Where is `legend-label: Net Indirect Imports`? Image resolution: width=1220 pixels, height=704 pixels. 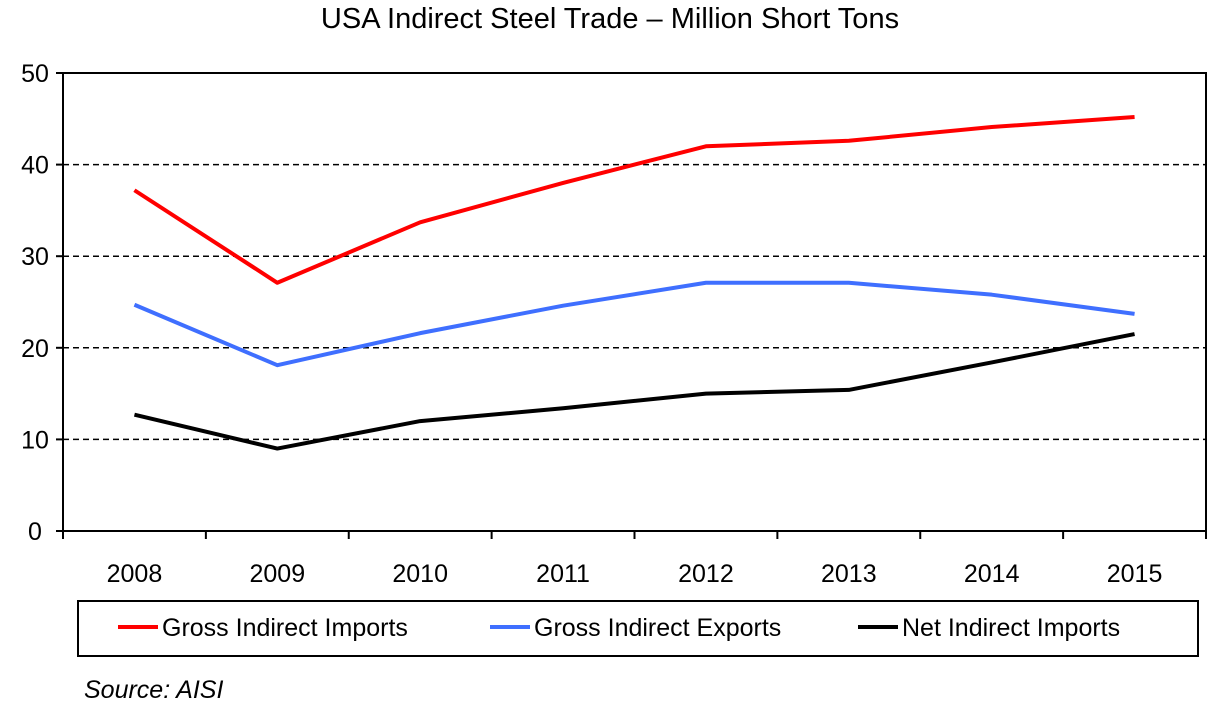 legend-label: Net Indirect Imports is located at coordinates (1011, 628).